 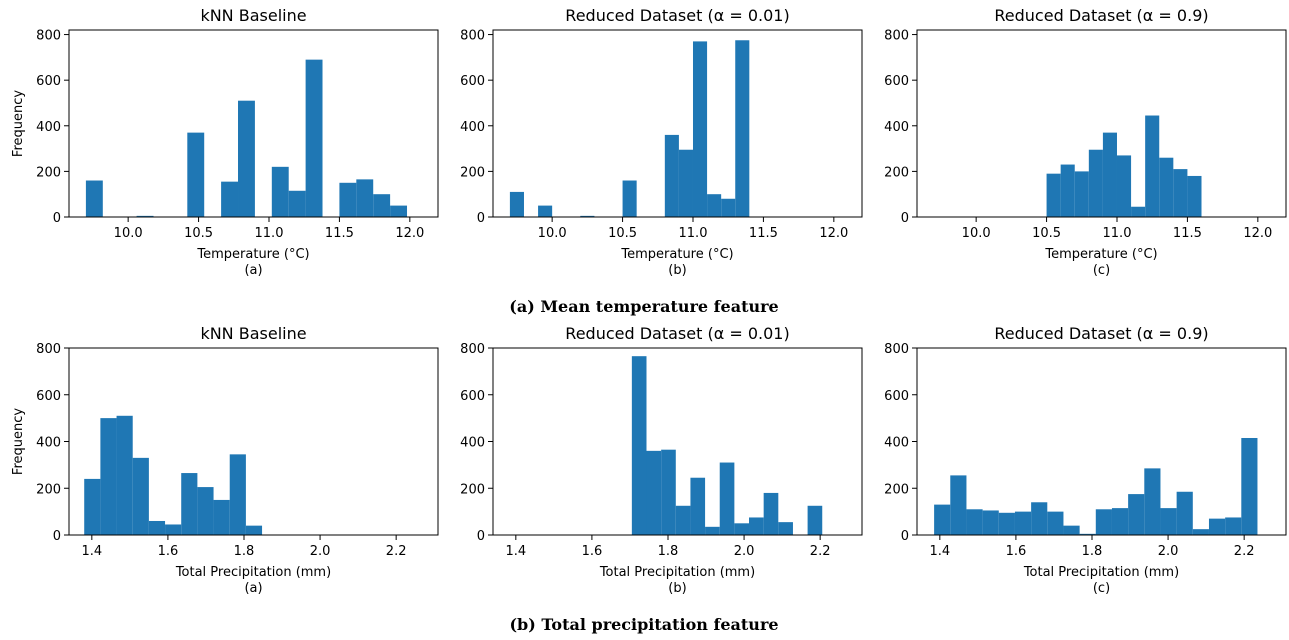 What do you see at coordinates (643, 624) in the screenshot?
I see `caption-total-precipitation: (b) Total precipitation feature` at bounding box center [643, 624].